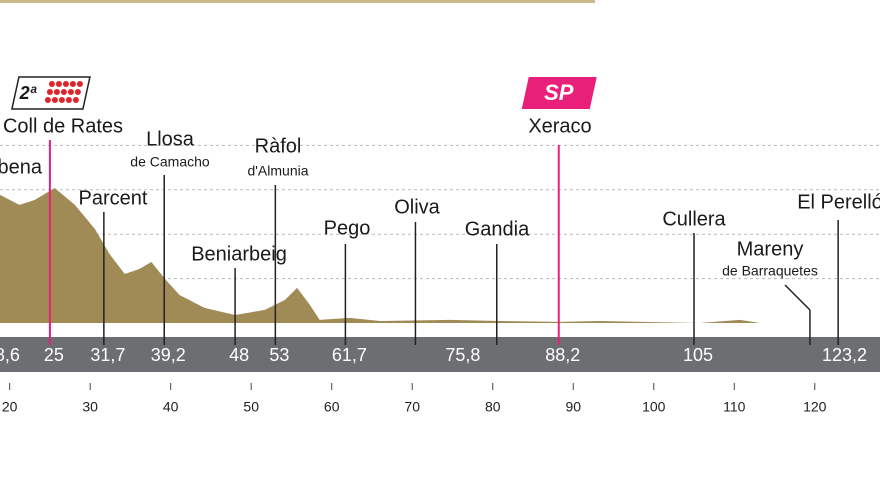 Image resolution: width=880 pixels, height=495 pixels. What do you see at coordinates (770, 271) in the screenshot?
I see `town-sub: de Barraquetes` at bounding box center [770, 271].